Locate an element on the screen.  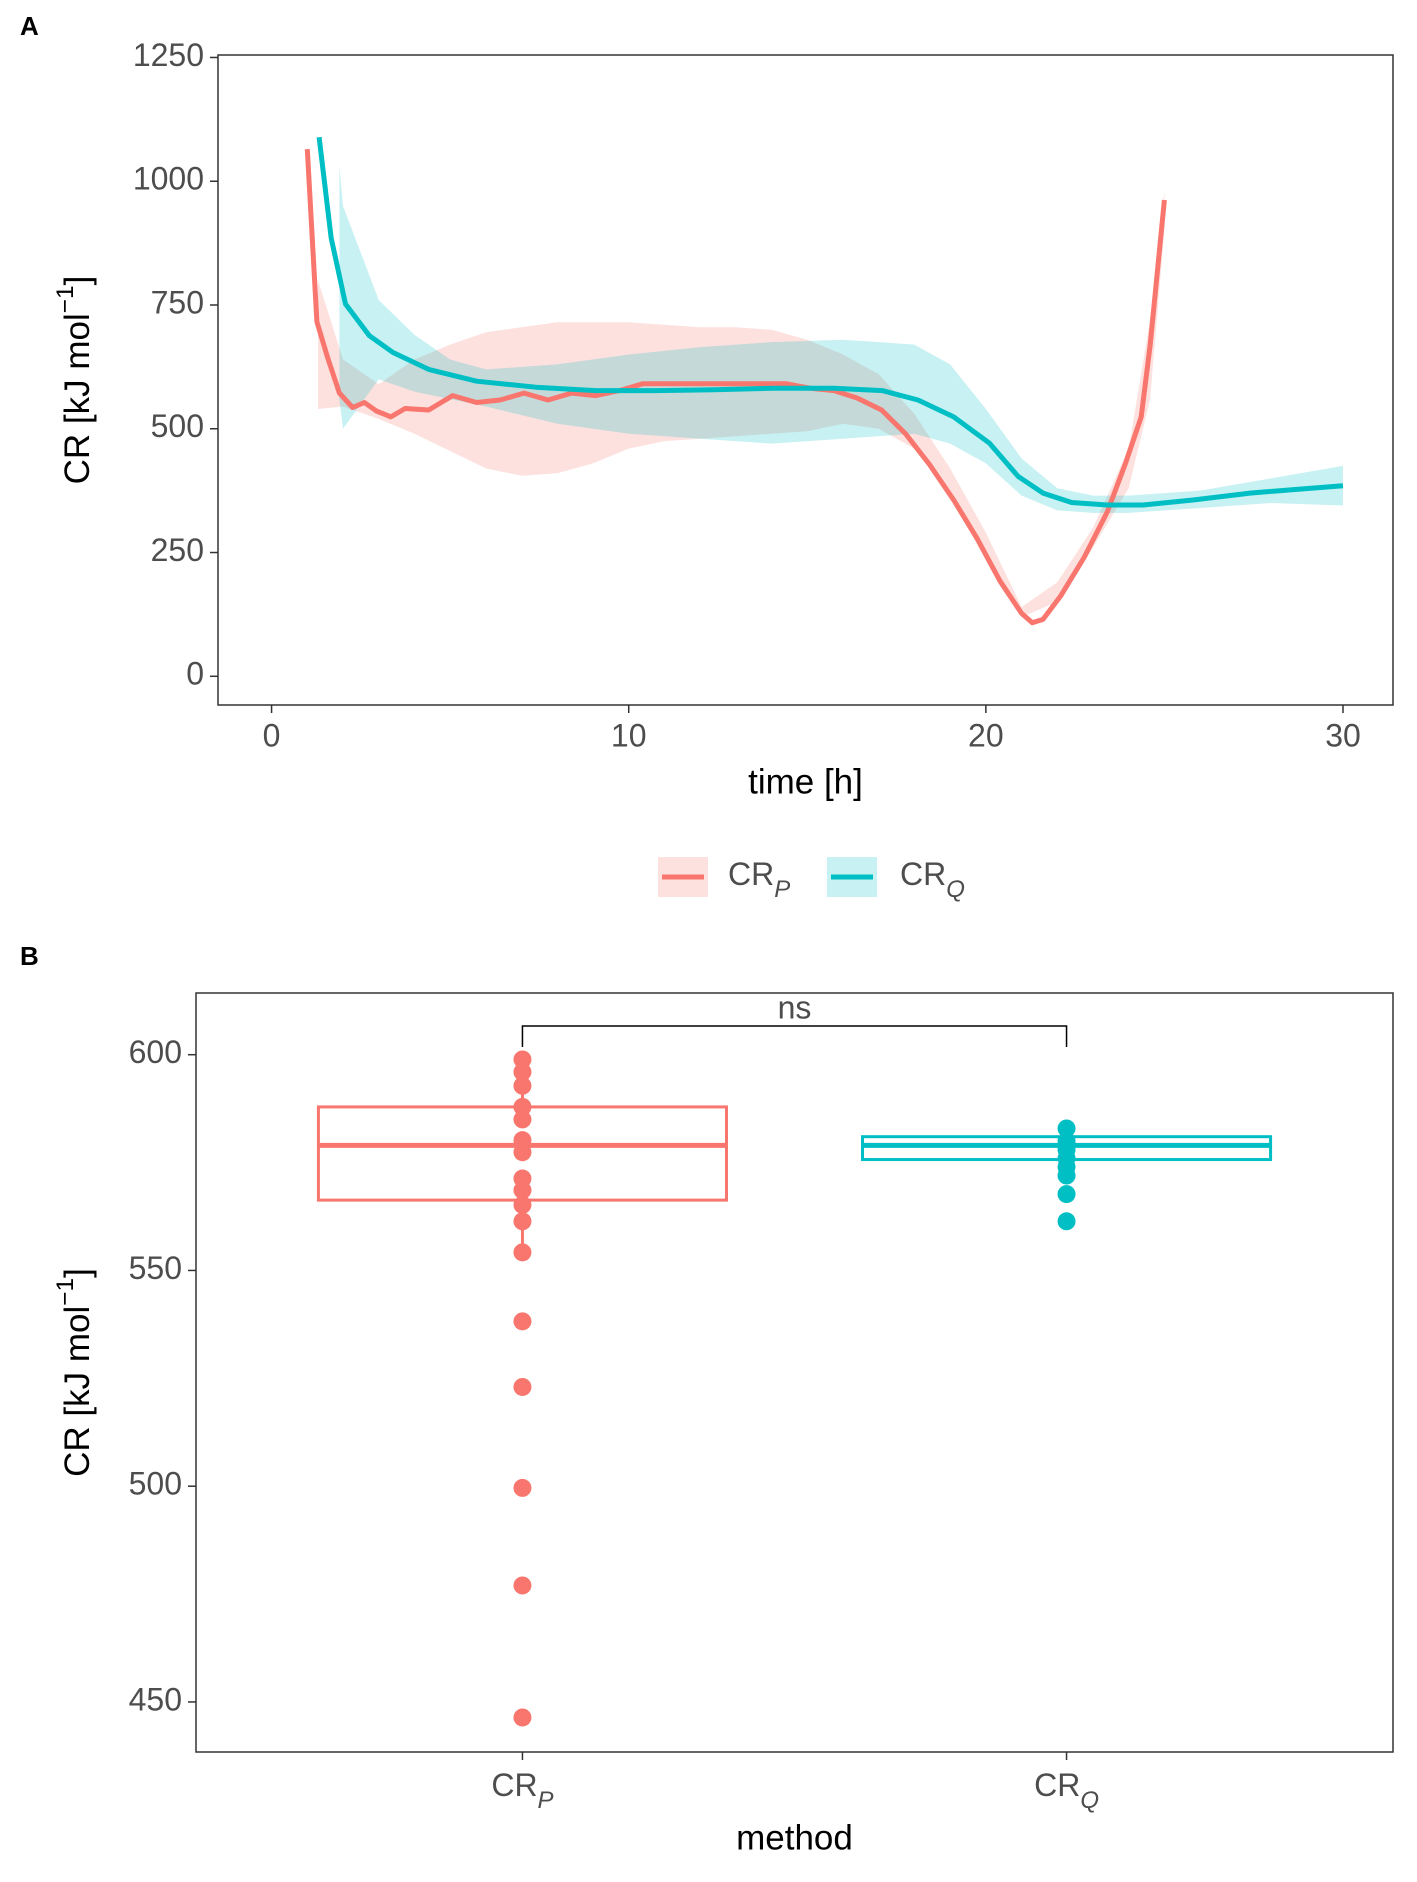
x-tick-label-part: P is located at coordinates (546, 1800).